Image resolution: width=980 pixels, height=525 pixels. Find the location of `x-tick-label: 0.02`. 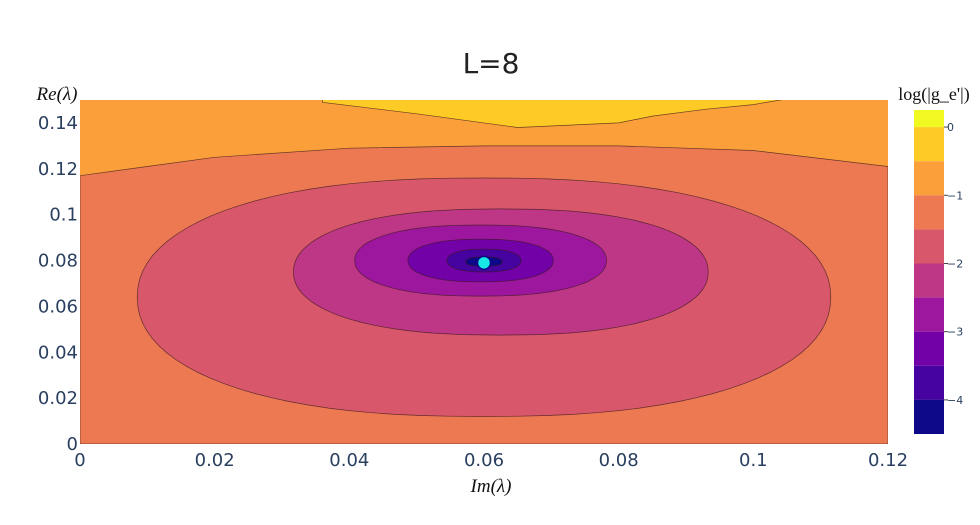

x-tick-label: 0.02 is located at coordinates (215, 460).